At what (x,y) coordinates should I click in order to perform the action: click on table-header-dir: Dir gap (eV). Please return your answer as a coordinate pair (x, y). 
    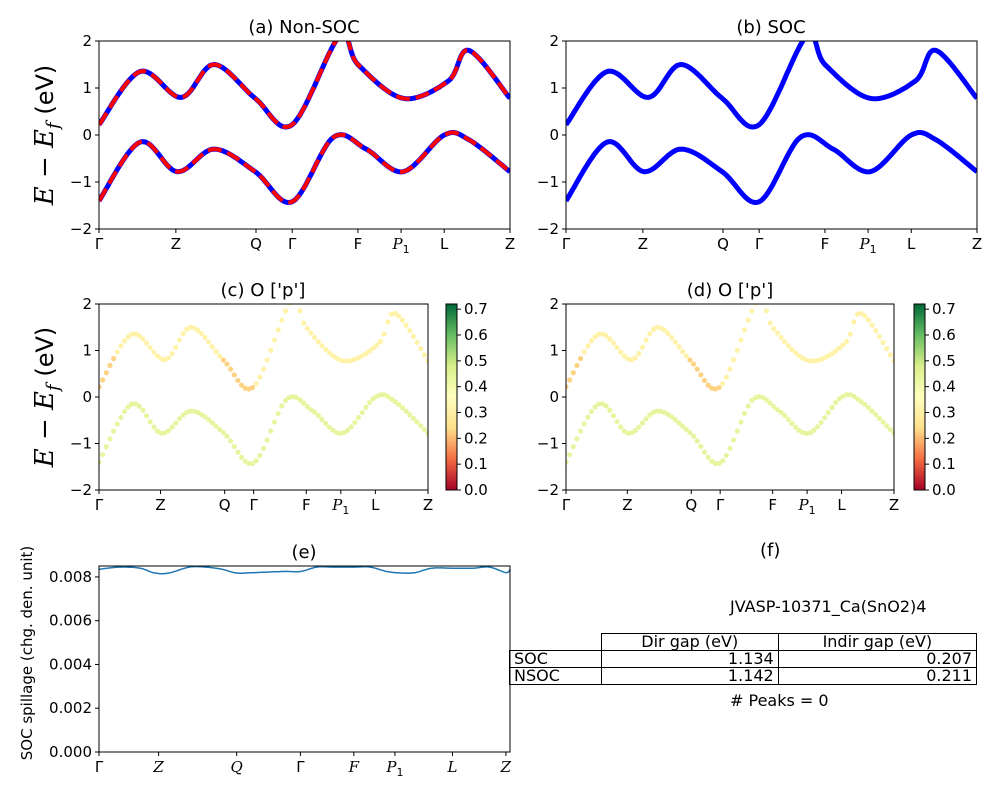
    Looking at the image, I should click on (689, 642).